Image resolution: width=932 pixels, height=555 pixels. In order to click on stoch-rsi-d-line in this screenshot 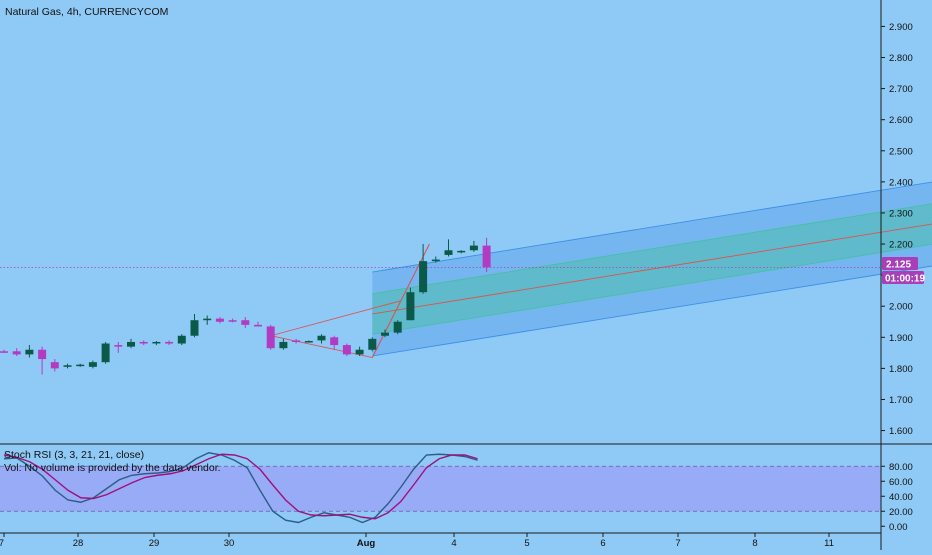, I will do `click(240, 486)`.